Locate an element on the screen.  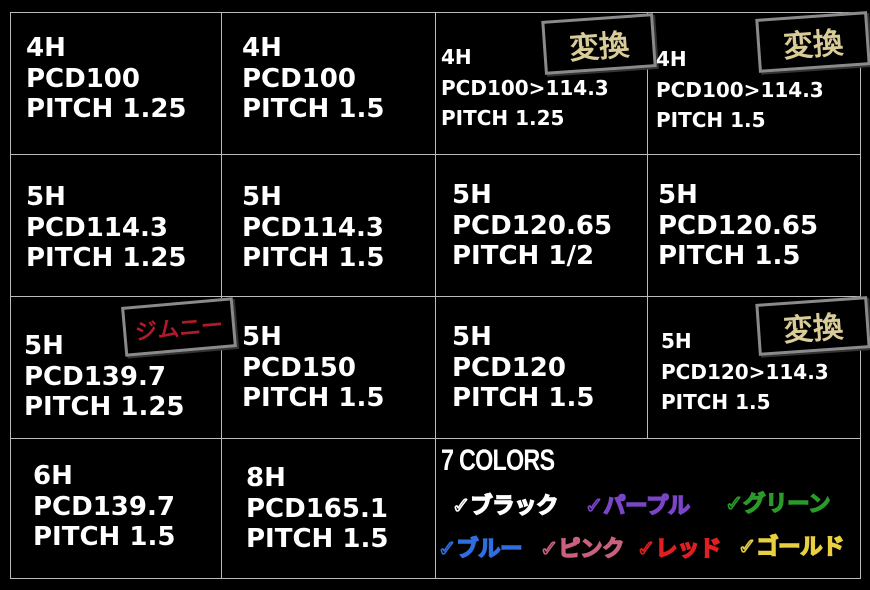
pitch-value: PITCH 1/2 is located at coordinates (523, 256).